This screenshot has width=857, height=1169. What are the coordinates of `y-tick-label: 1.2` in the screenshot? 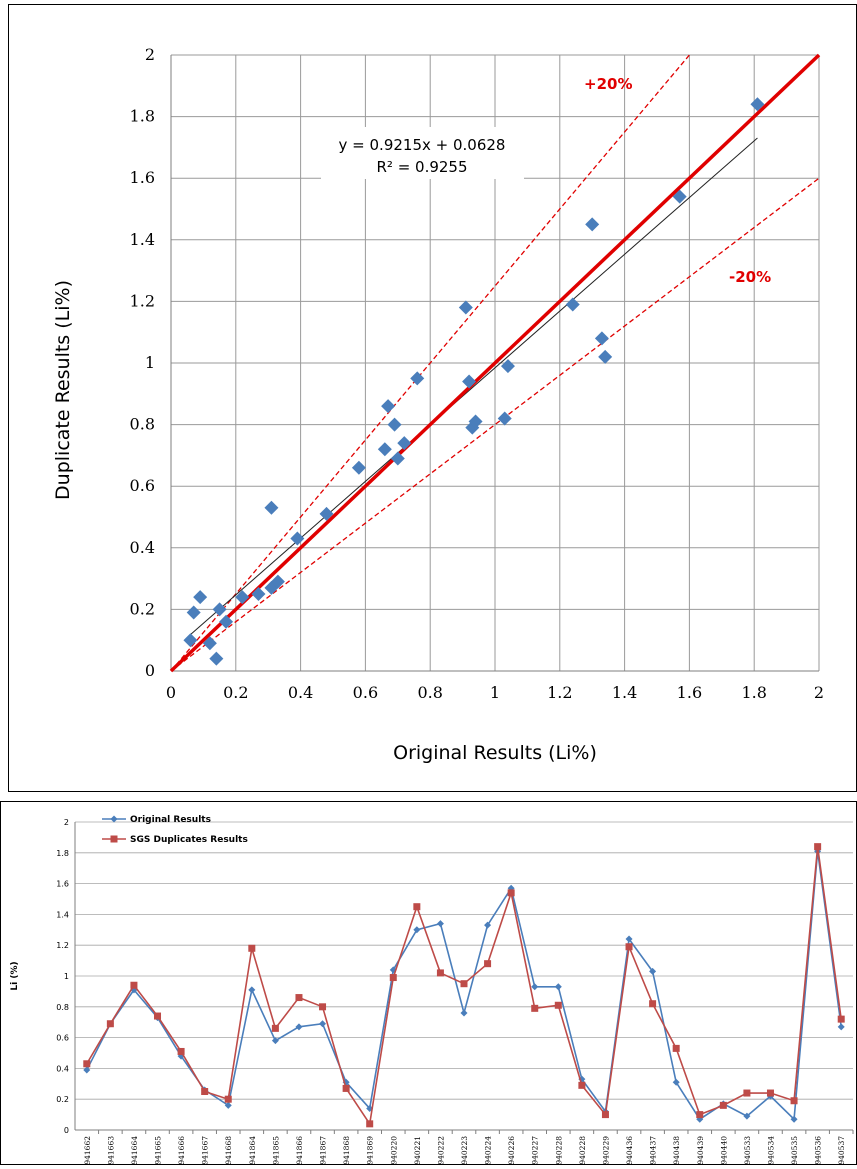 It's located at (142, 300).